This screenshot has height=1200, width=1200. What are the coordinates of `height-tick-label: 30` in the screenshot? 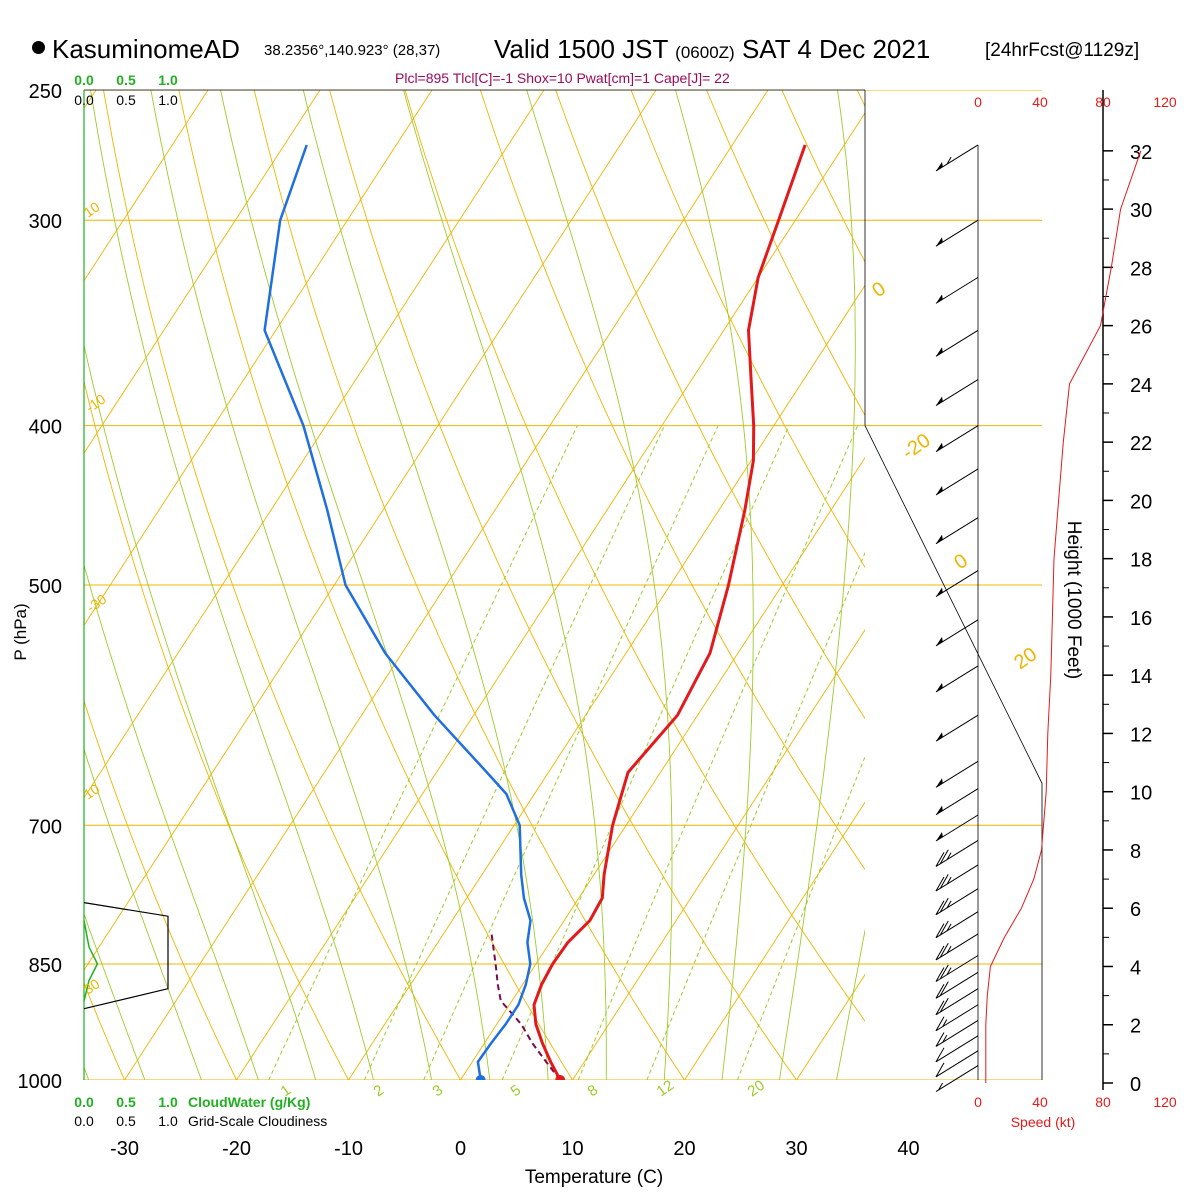 It's located at (1141, 211).